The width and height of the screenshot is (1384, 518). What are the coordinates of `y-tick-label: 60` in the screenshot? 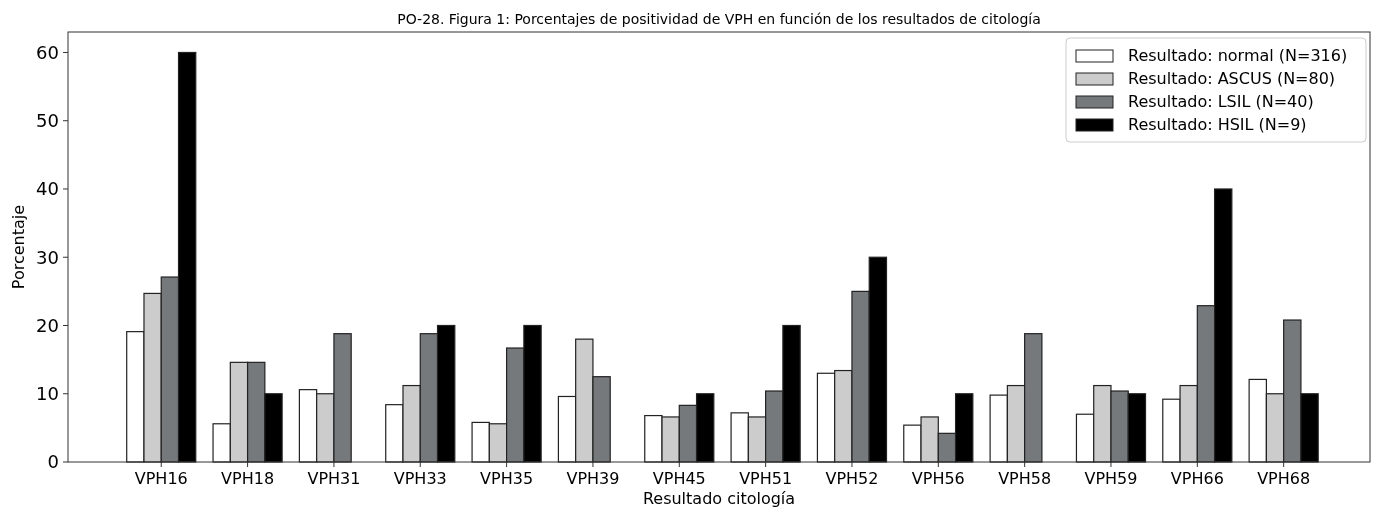 It's located at (47, 52).